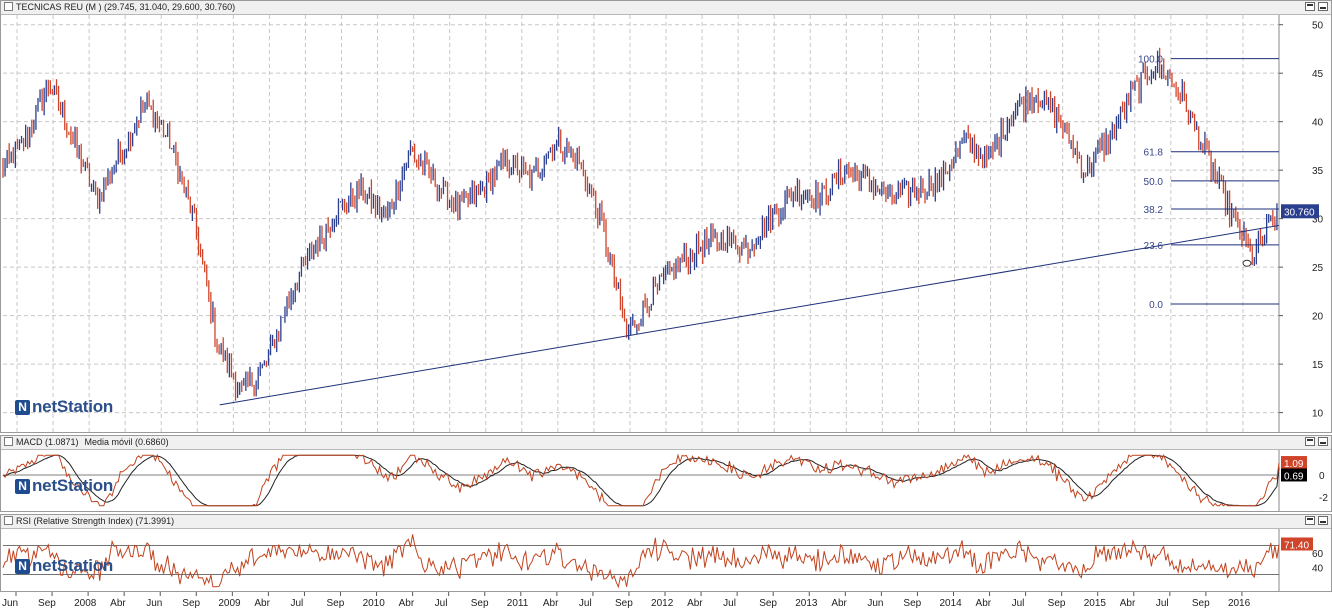 The image size is (1332, 611). What do you see at coordinates (641, 480) in the screenshot?
I see `macd-line` at bounding box center [641, 480].